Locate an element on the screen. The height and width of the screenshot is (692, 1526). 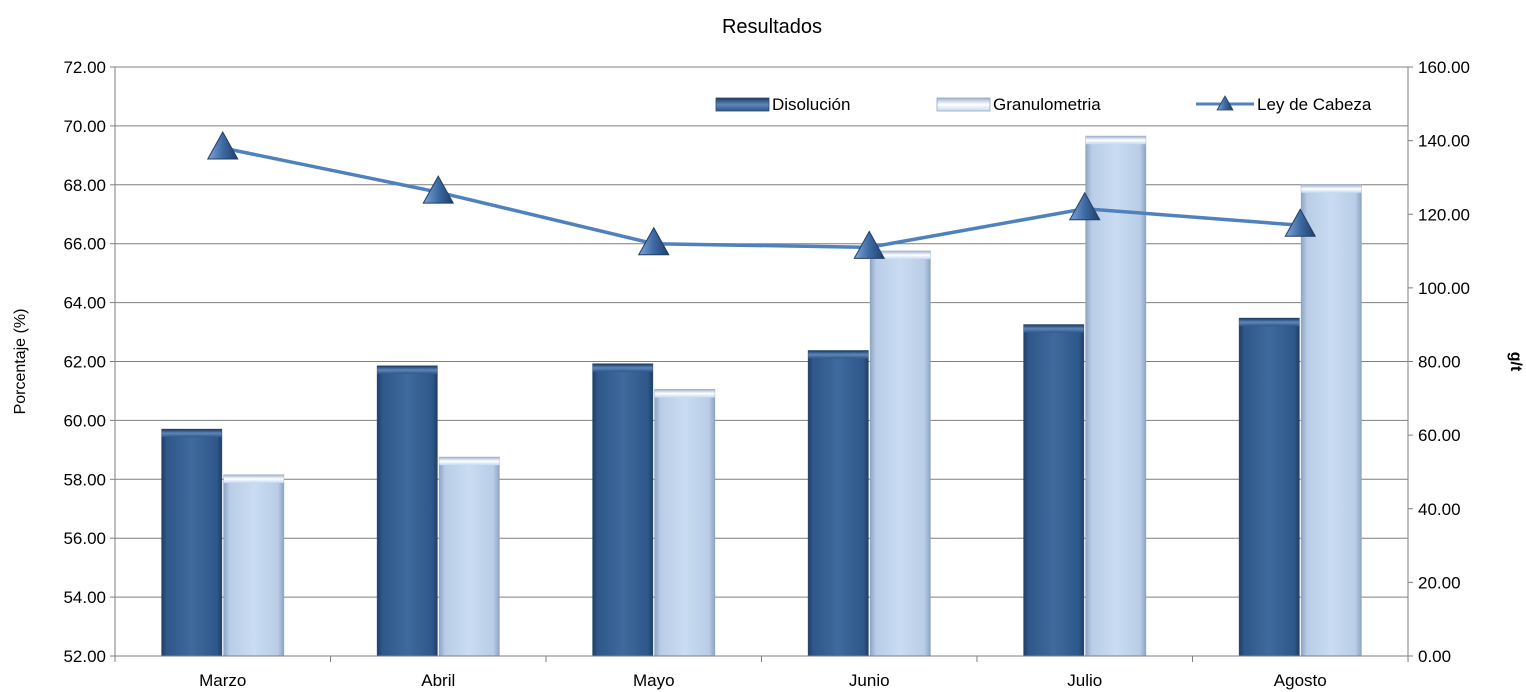
y-tick-label: 60.00 is located at coordinates (84, 420).